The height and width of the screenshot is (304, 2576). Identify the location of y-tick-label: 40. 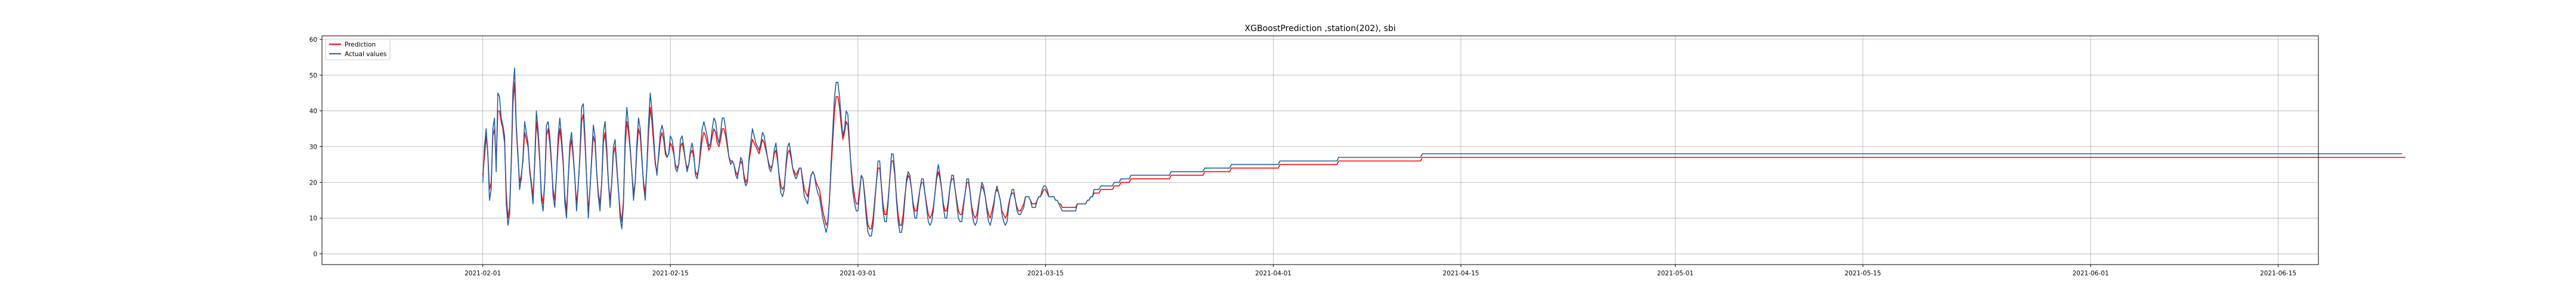
(313, 112).